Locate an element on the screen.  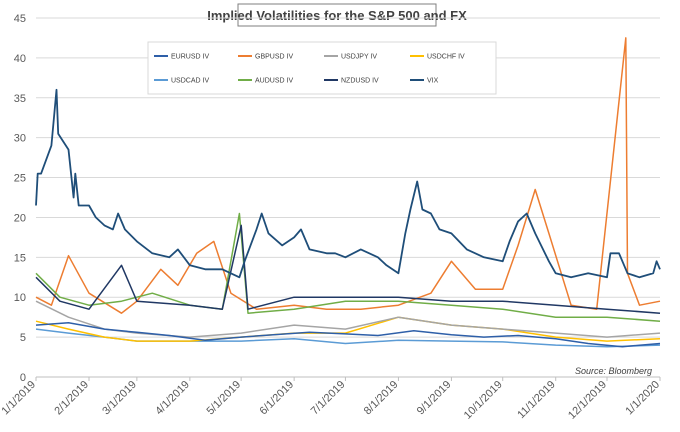
legend-label: VIX is located at coordinates (433, 81).